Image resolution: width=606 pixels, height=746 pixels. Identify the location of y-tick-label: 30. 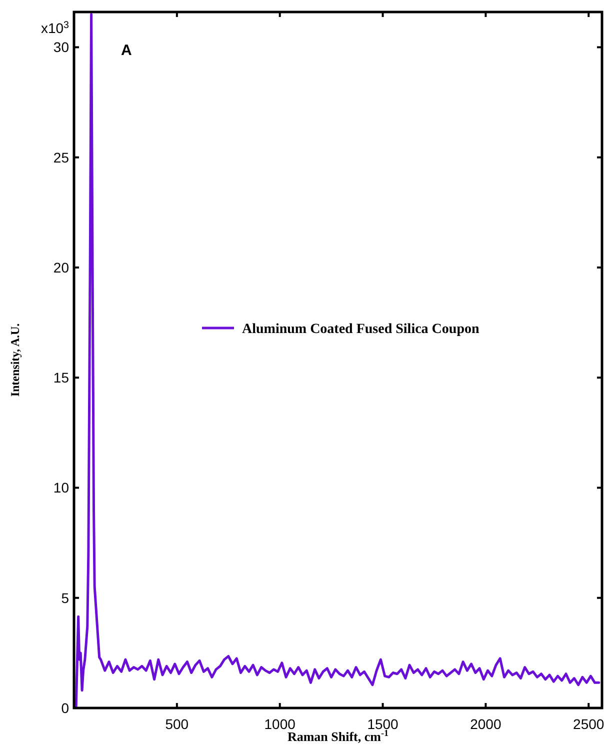
(61, 47).